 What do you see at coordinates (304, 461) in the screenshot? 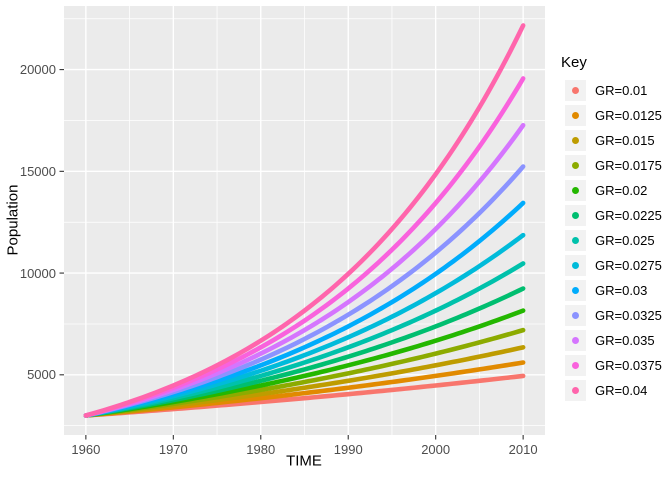
I see `x-axis-title: TIME` at bounding box center [304, 461].